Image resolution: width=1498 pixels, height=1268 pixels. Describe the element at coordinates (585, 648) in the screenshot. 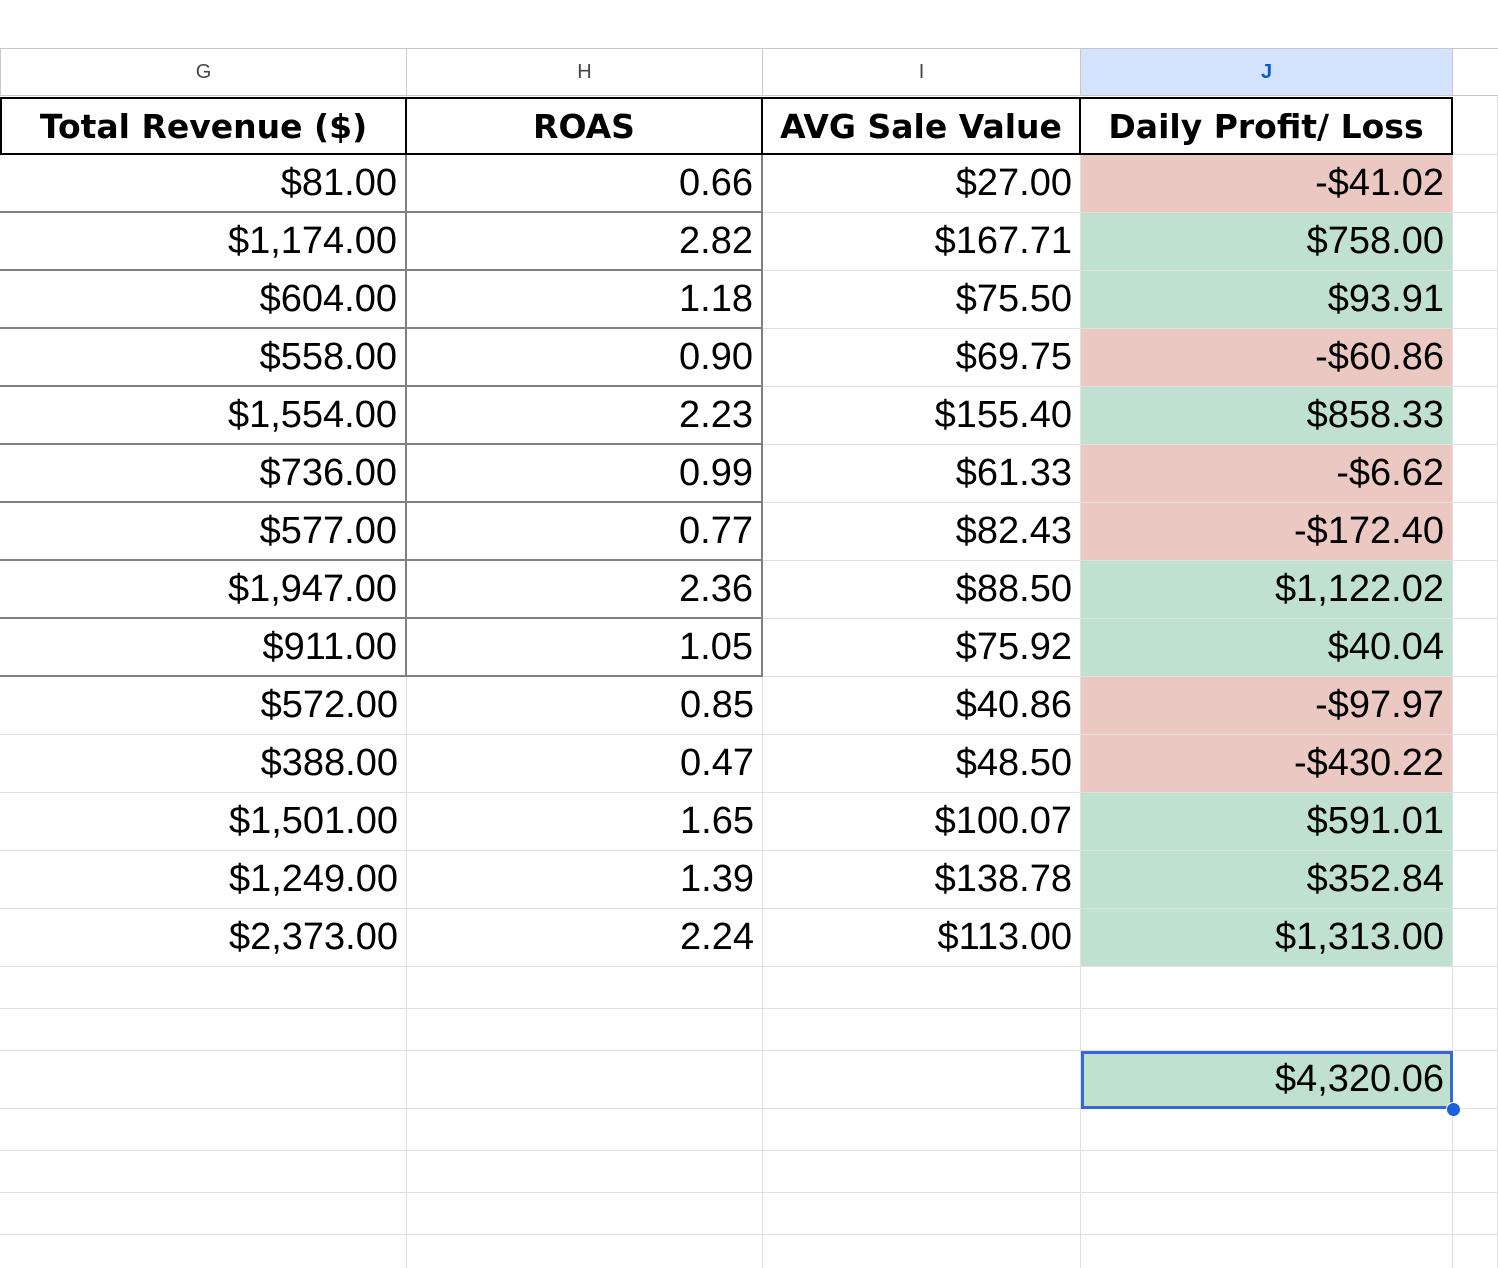

I see `roas-cell: 1.05` at that location.